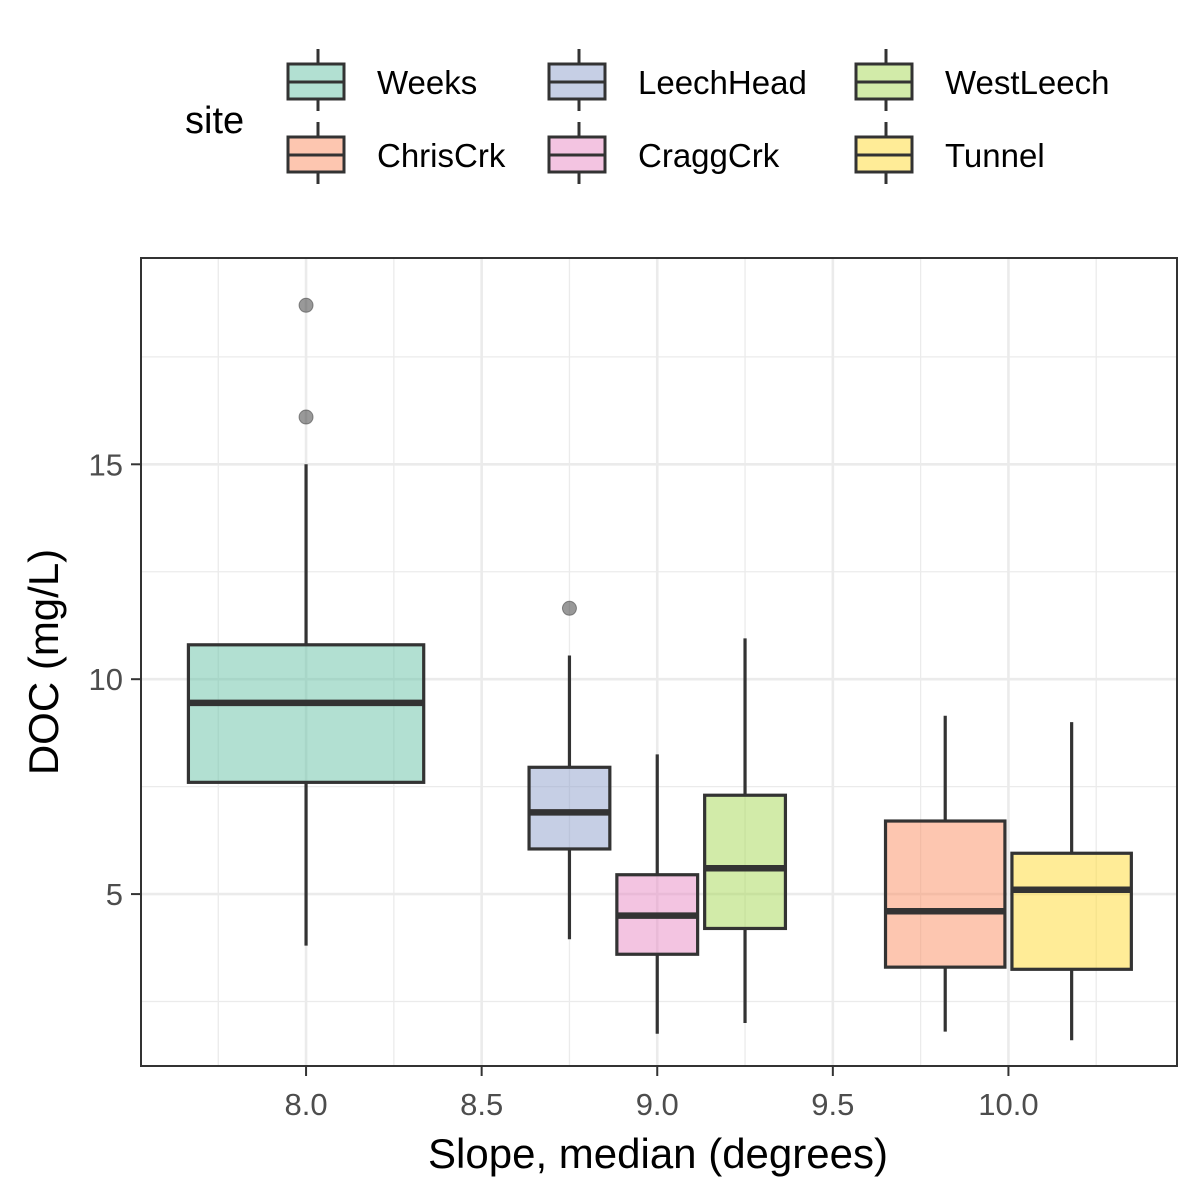 The height and width of the screenshot is (1200, 1200). I want to click on legend-item-weeks: Weeks, so click(381, 80).